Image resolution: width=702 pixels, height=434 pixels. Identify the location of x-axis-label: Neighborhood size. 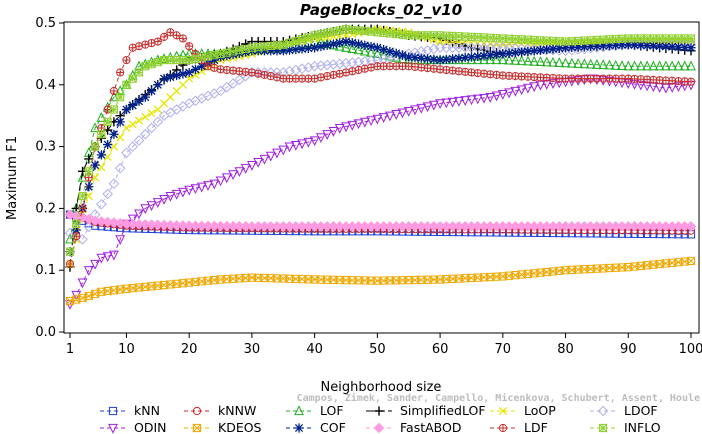
(381, 387).